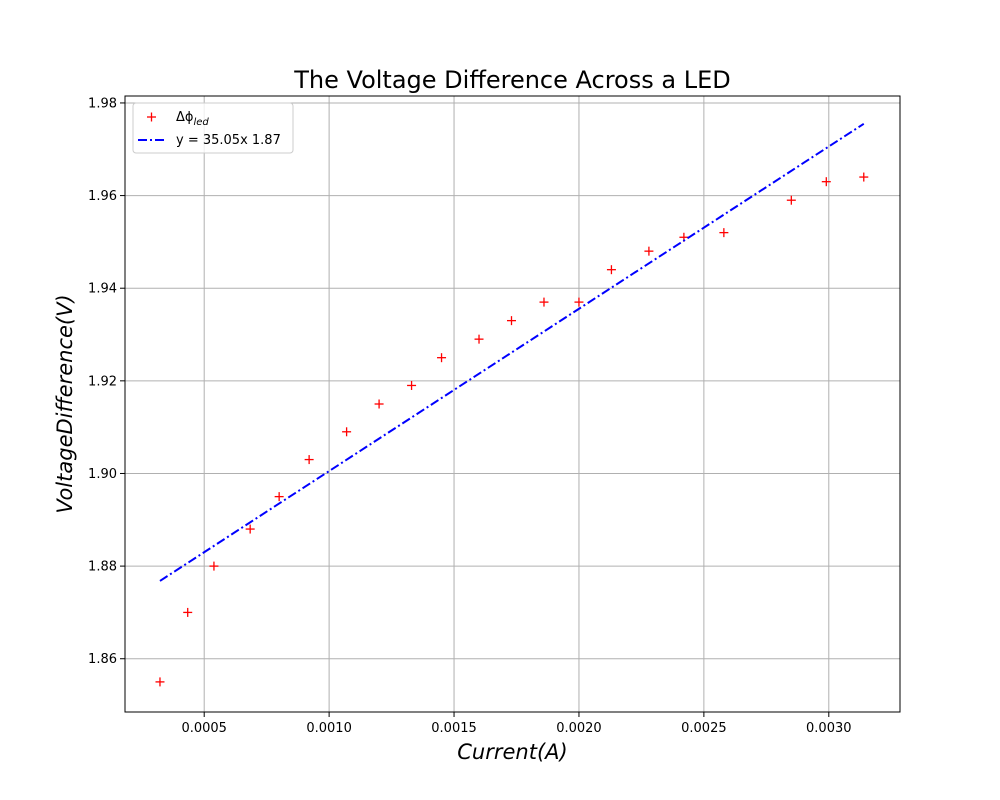 The height and width of the screenshot is (800, 1000). What do you see at coordinates (511, 80) in the screenshot?
I see `chart-title: The Voltage Difference Across a LED` at bounding box center [511, 80].